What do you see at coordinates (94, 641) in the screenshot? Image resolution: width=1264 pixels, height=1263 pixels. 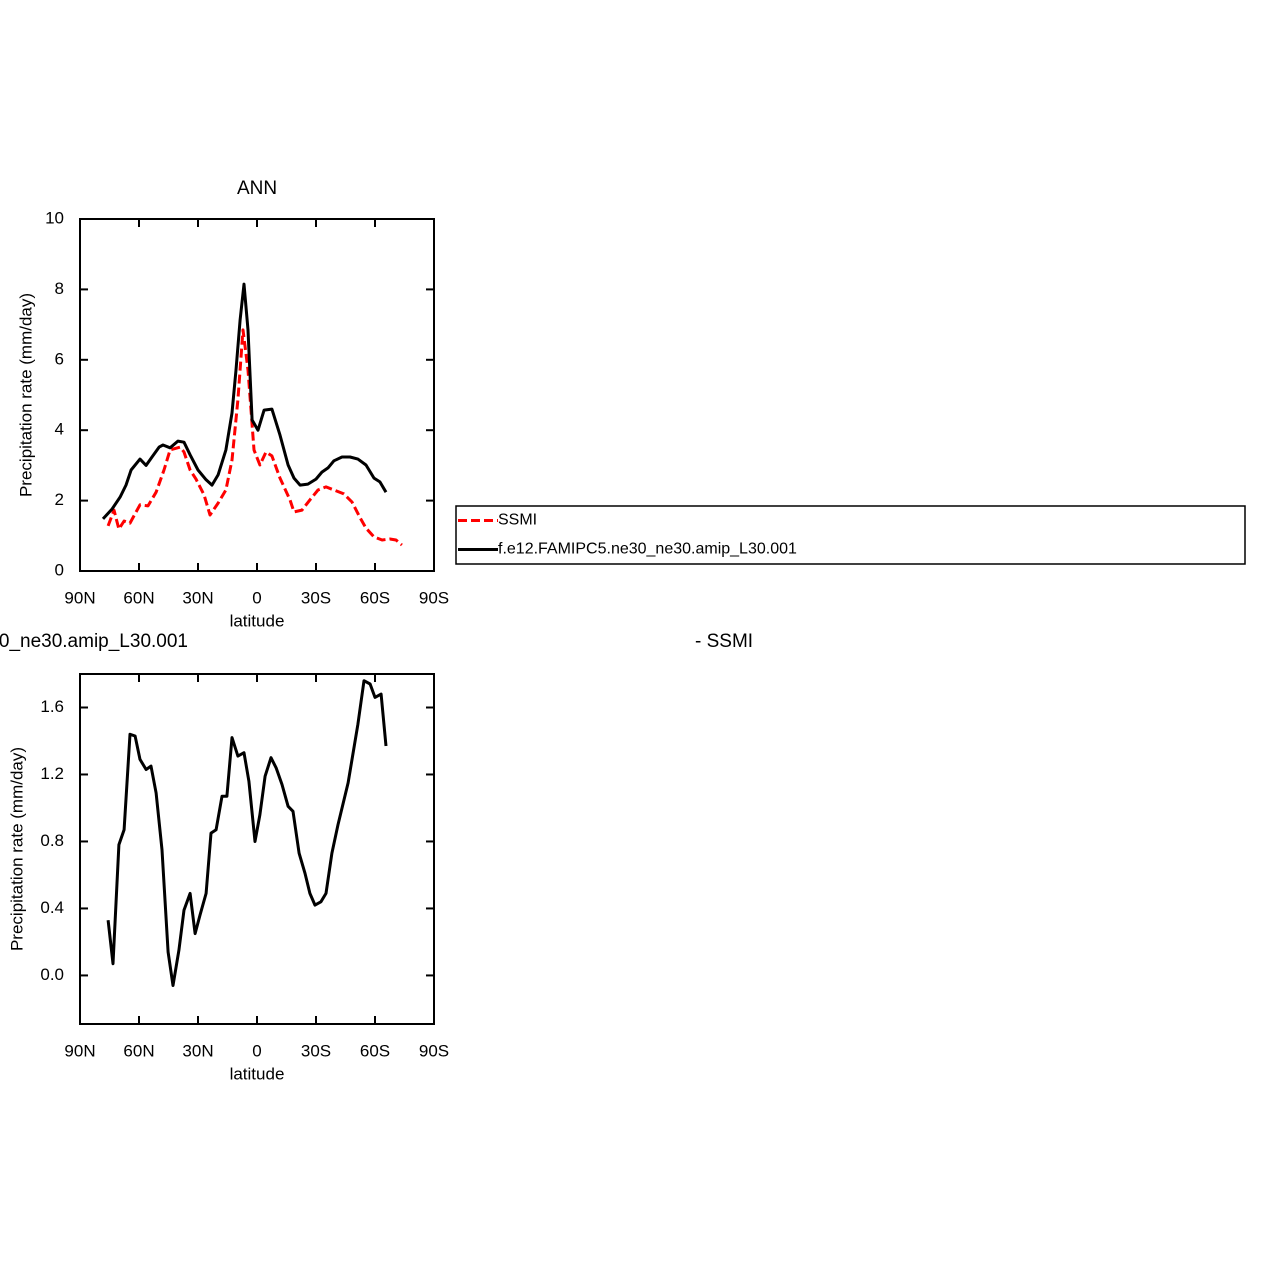 I see `left-string: f.e12.FAMIPC5.ne30_ne30.amip_L30.001` at bounding box center [94, 641].